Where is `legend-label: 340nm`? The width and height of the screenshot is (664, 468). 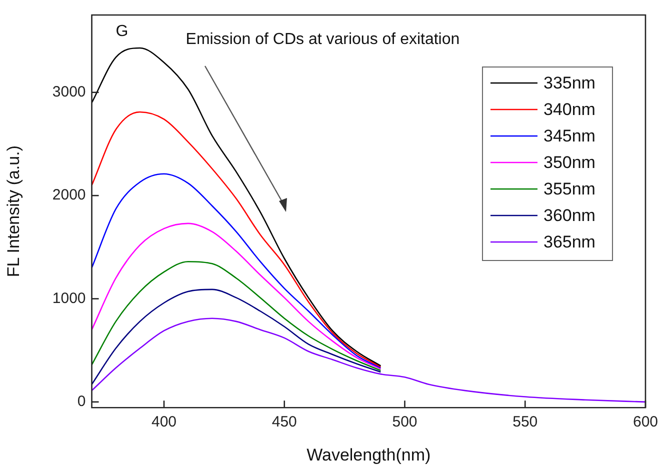 legend-label: 340nm is located at coordinates (569, 110).